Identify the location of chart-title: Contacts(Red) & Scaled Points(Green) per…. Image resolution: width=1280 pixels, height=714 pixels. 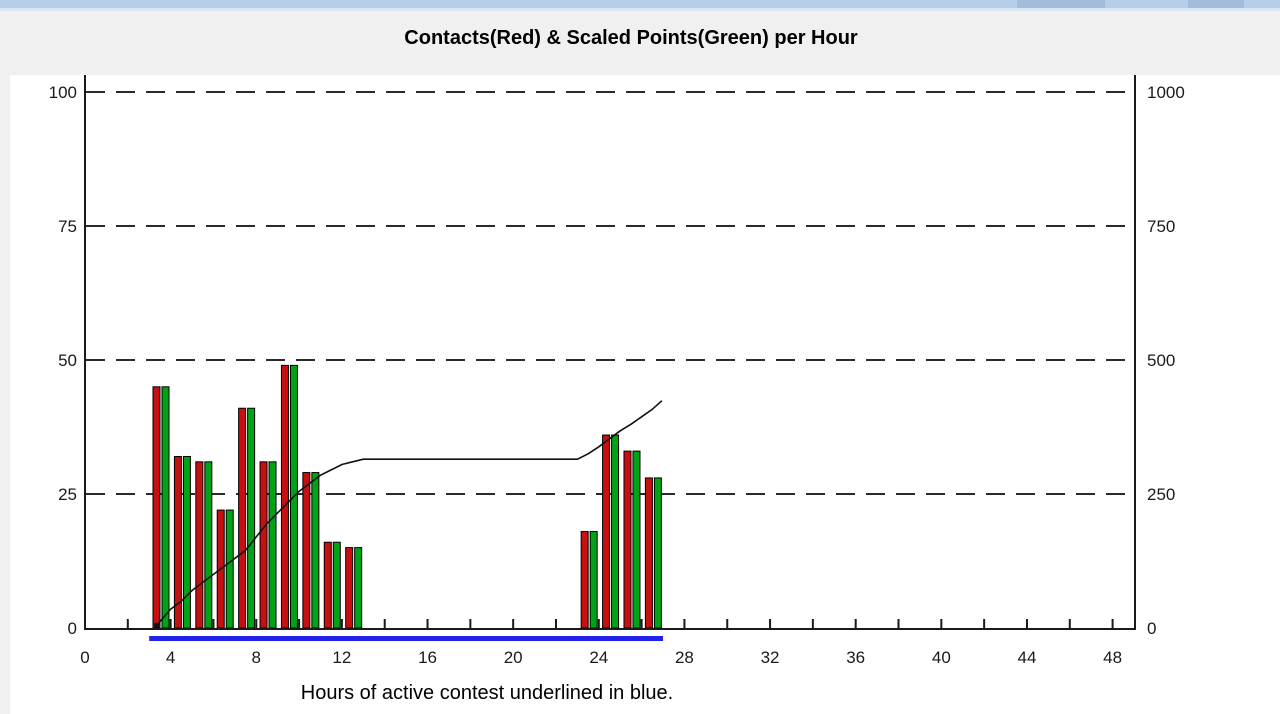
(631, 38).